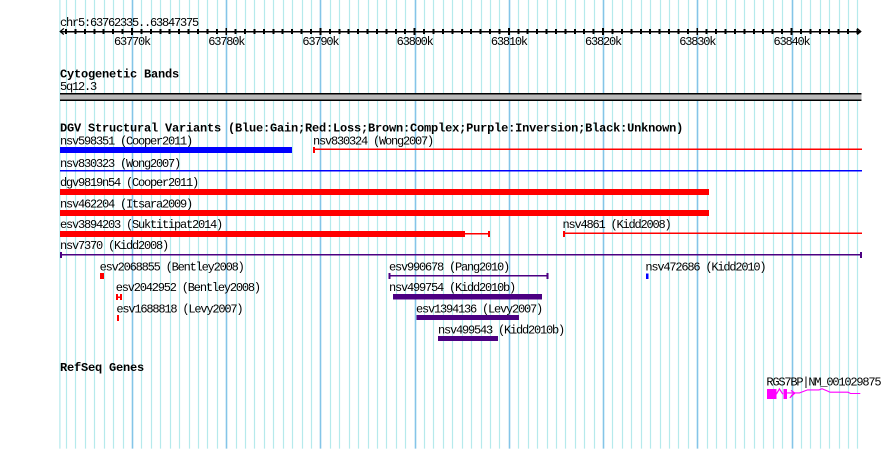 This screenshot has height=449, width=890. What do you see at coordinates (791, 42) in the screenshot?
I see `svg-text: 63840k` at bounding box center [791, 42].